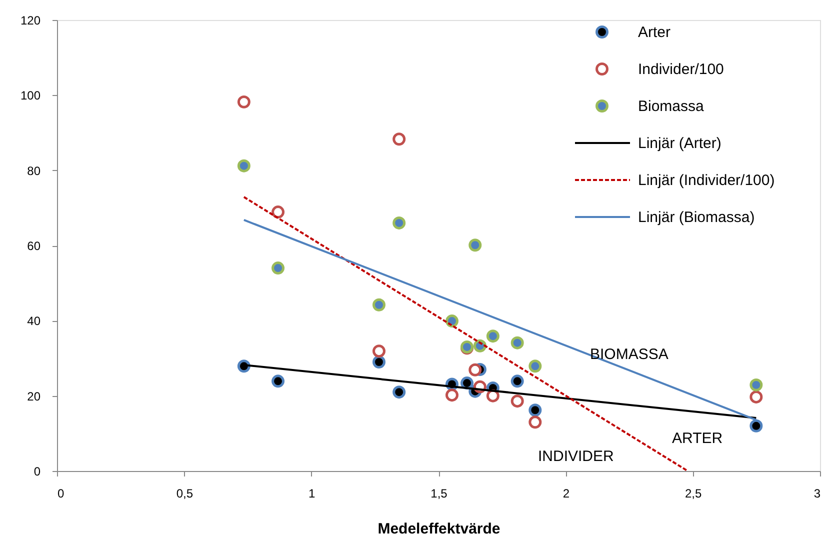  I want to click on legend-label: Arter, so click(654, 32).